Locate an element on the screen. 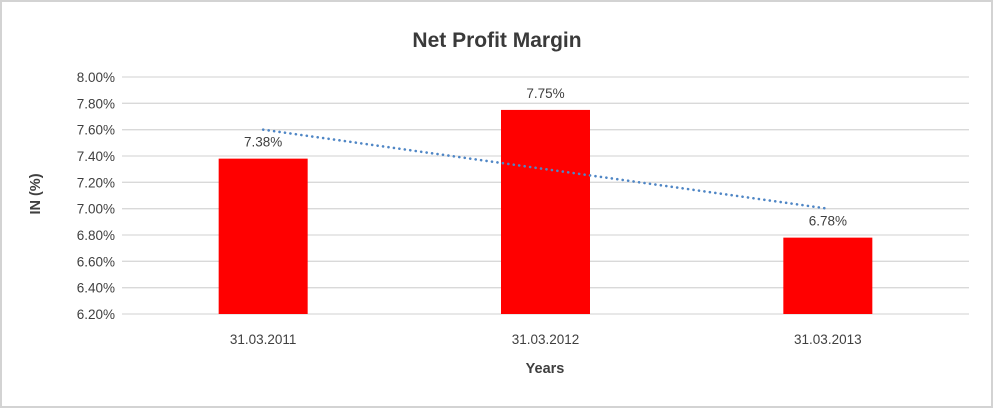  y-tick-label: 7.00% is located at coordinates (96, 209).